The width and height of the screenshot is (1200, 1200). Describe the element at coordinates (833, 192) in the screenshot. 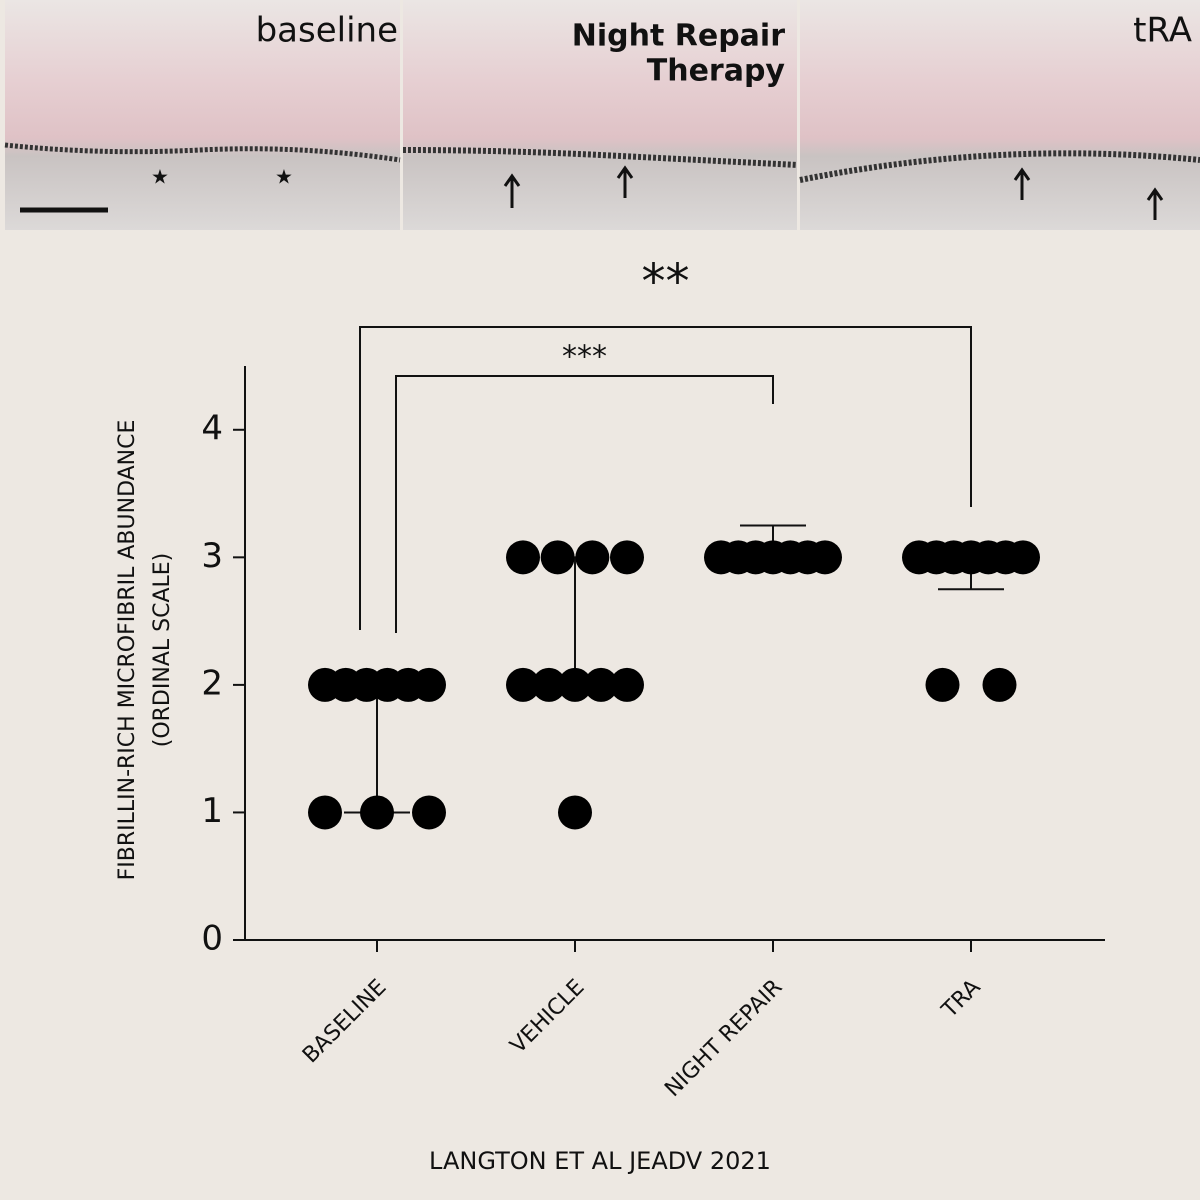

I see `arrows` at that location.